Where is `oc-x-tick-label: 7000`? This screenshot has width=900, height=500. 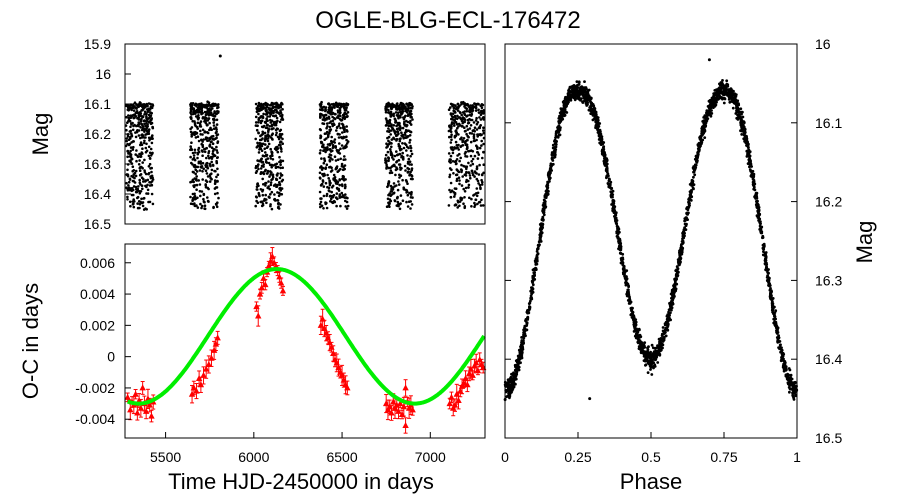
oc-x-tick-label: 7000 is located at coordinates (430, 457).